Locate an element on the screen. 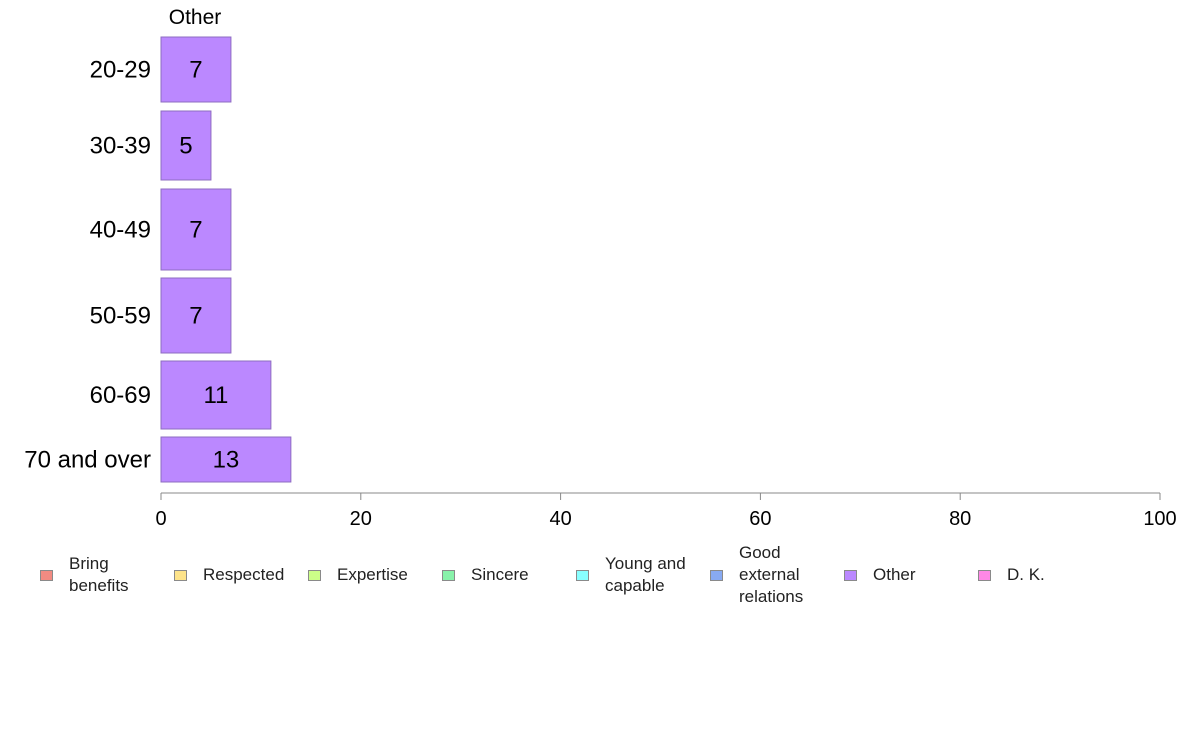 This screenshot has height=736, width=1188. legend-label: D. K. is located at coordinates (1026, 574).